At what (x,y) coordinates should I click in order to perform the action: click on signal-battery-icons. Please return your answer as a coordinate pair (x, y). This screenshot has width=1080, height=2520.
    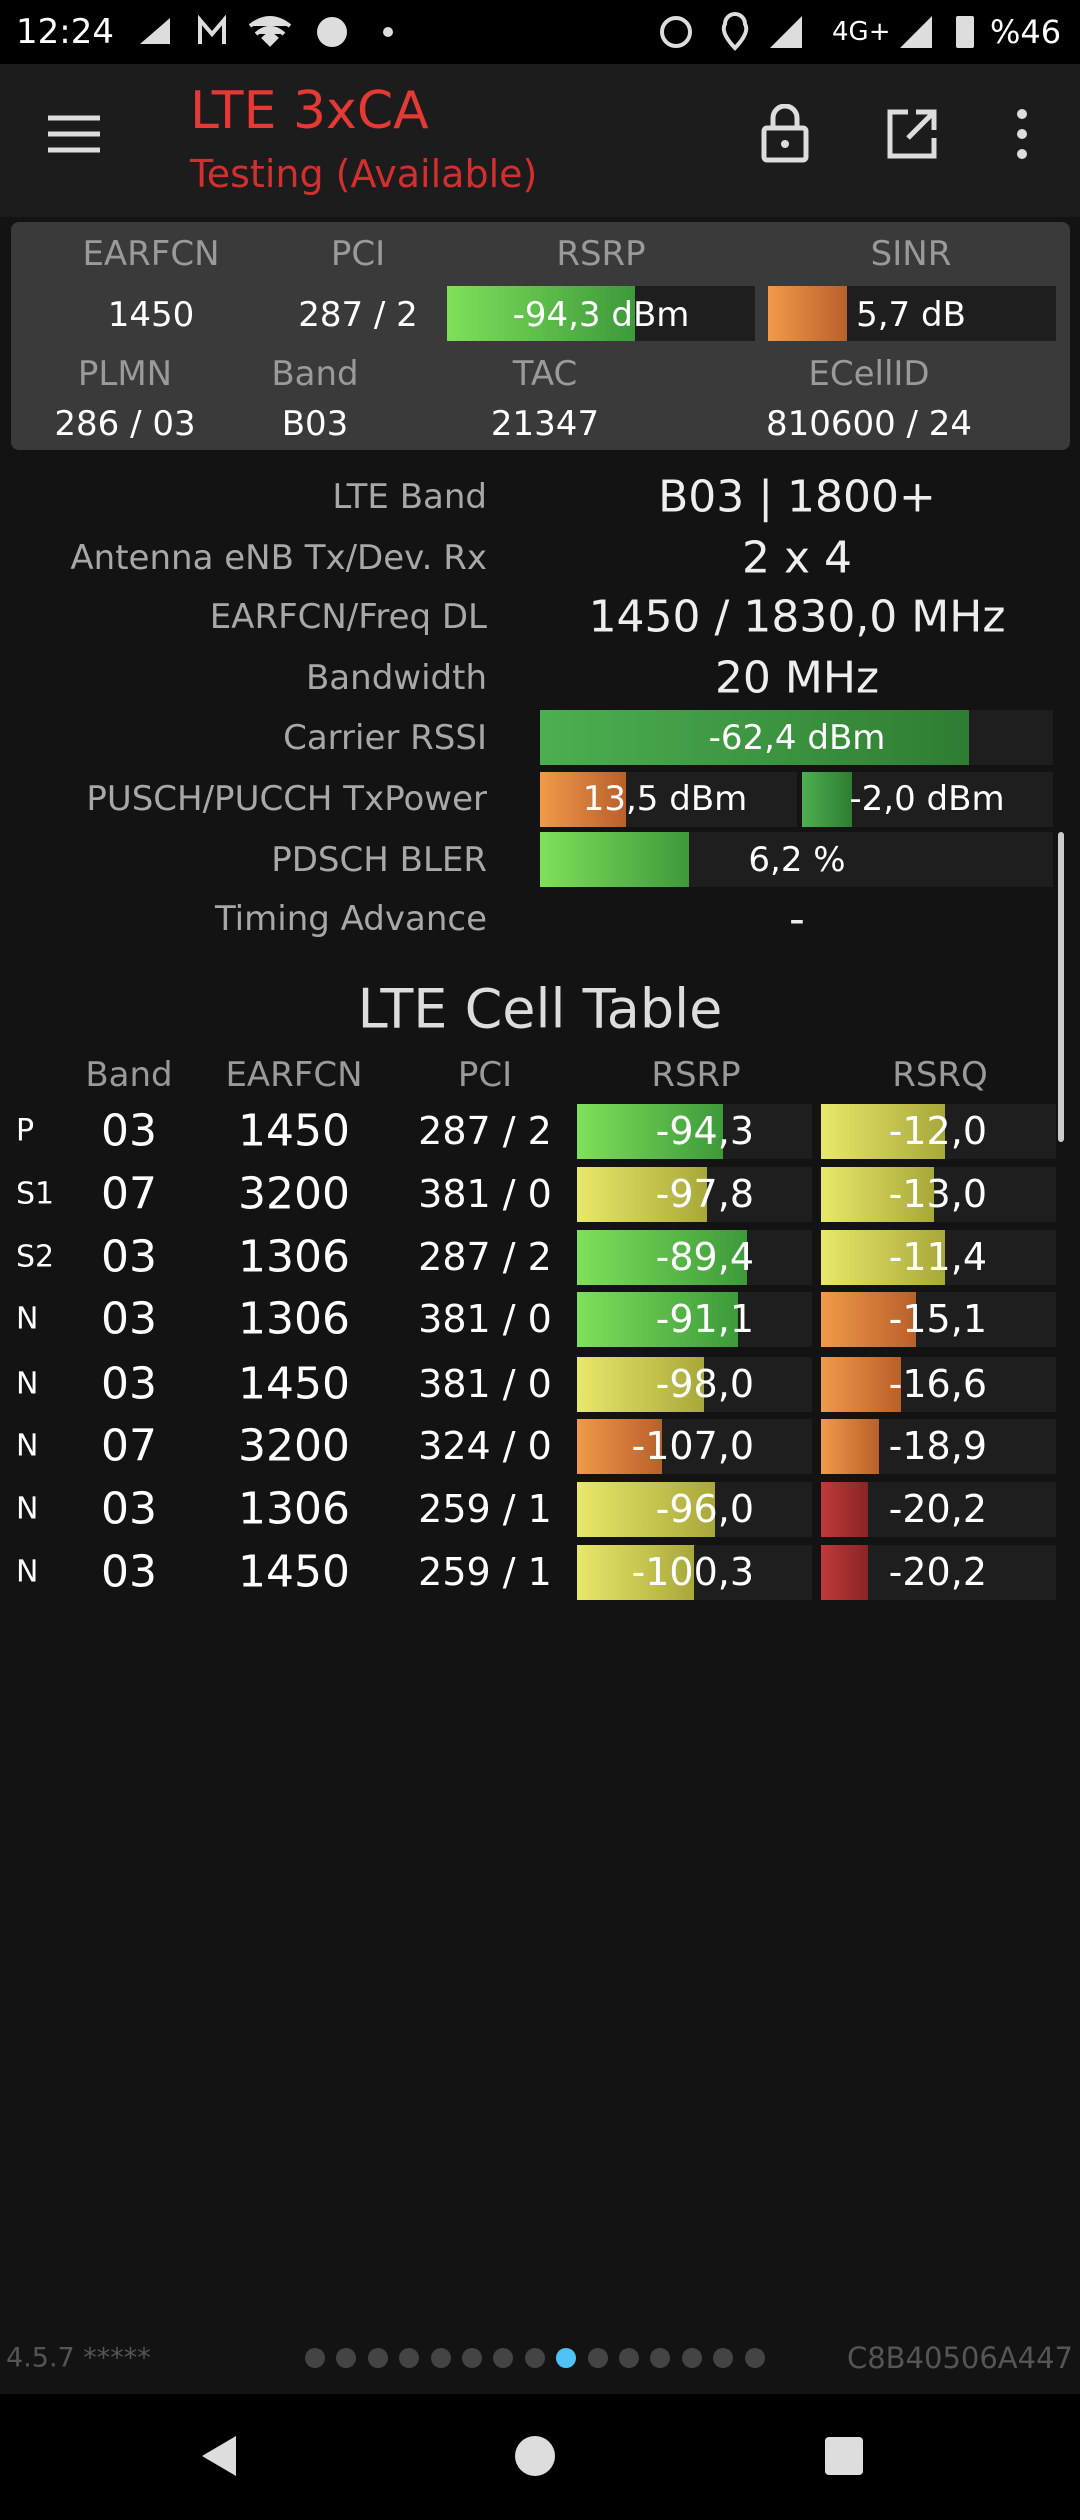
    Looking at the image, I should click on (937, 32).